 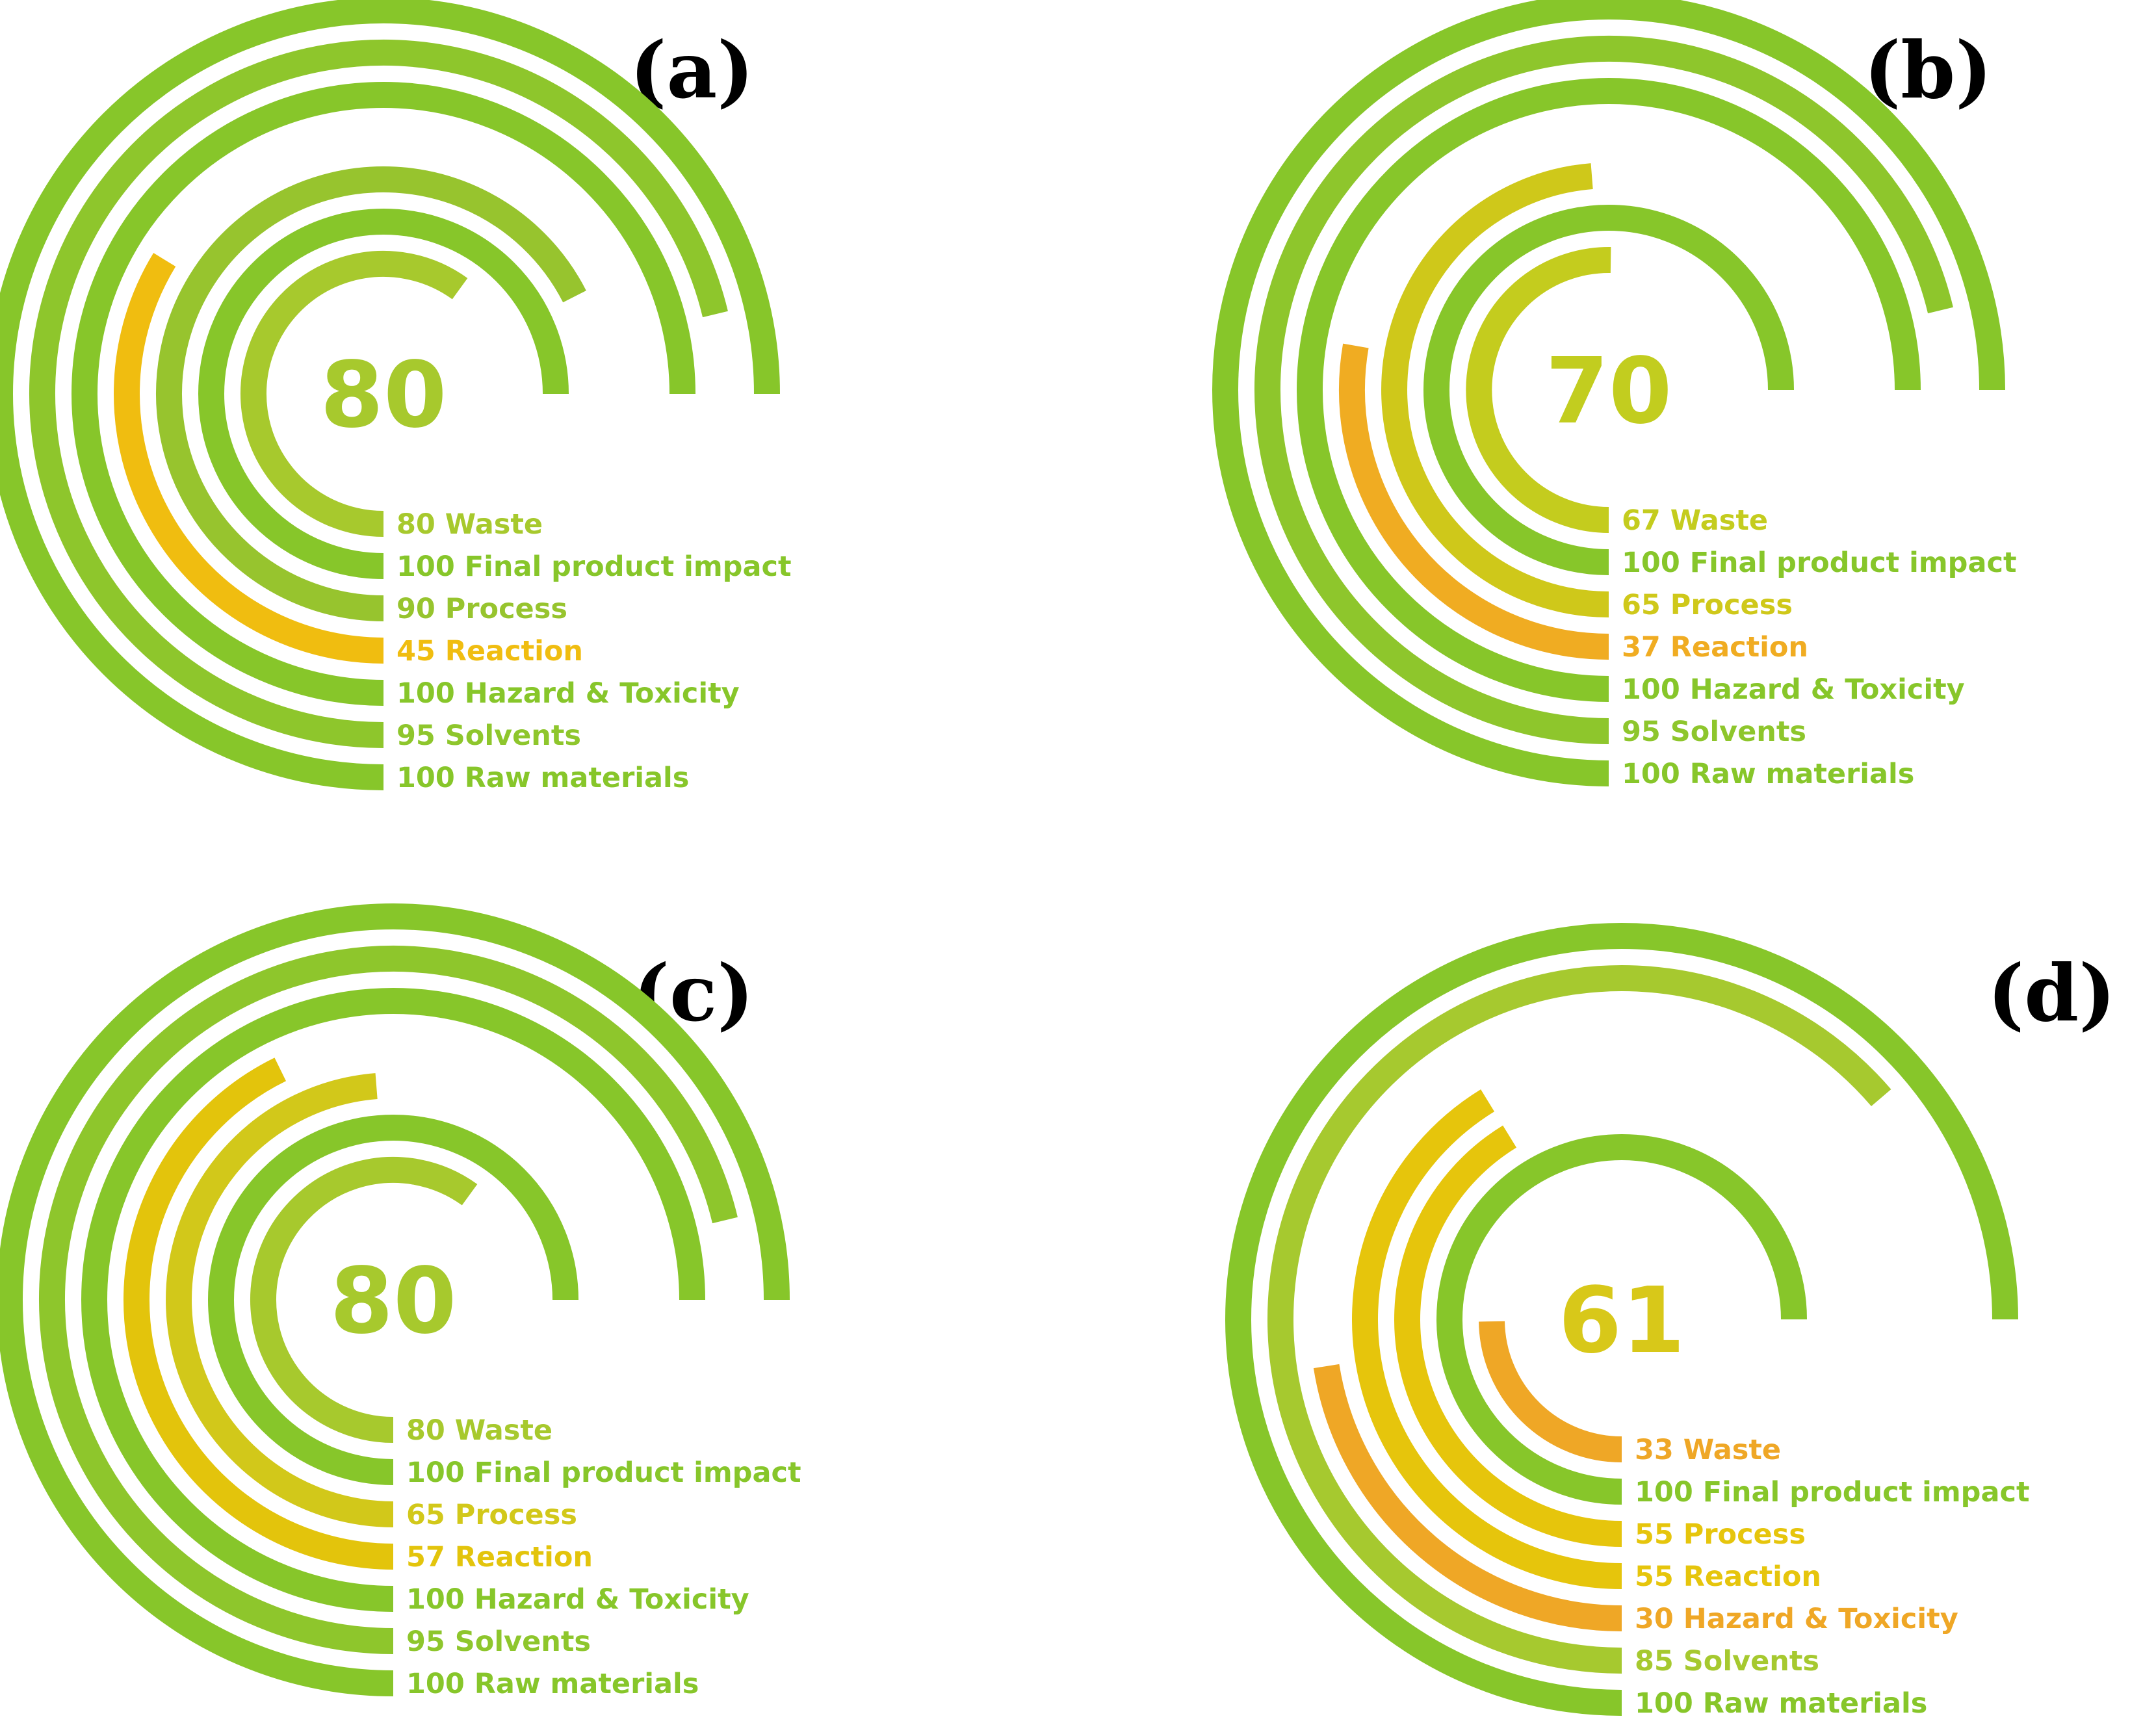 I want to click on overall-score: 61, so click(x=1622, y=1321).